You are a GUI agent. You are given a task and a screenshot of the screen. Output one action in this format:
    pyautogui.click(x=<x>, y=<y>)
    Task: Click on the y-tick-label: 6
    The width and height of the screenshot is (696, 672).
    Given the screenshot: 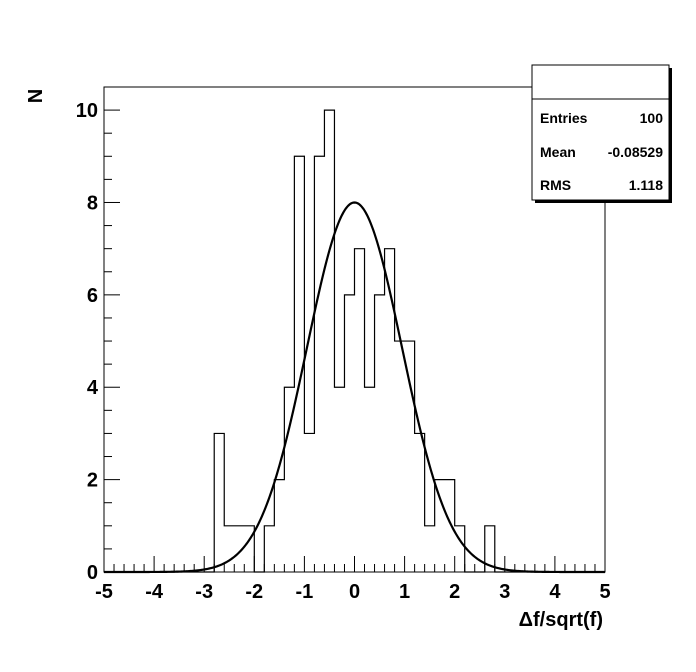 What is the action you would take?
    pyautogui.click(x=92, y=296)
    